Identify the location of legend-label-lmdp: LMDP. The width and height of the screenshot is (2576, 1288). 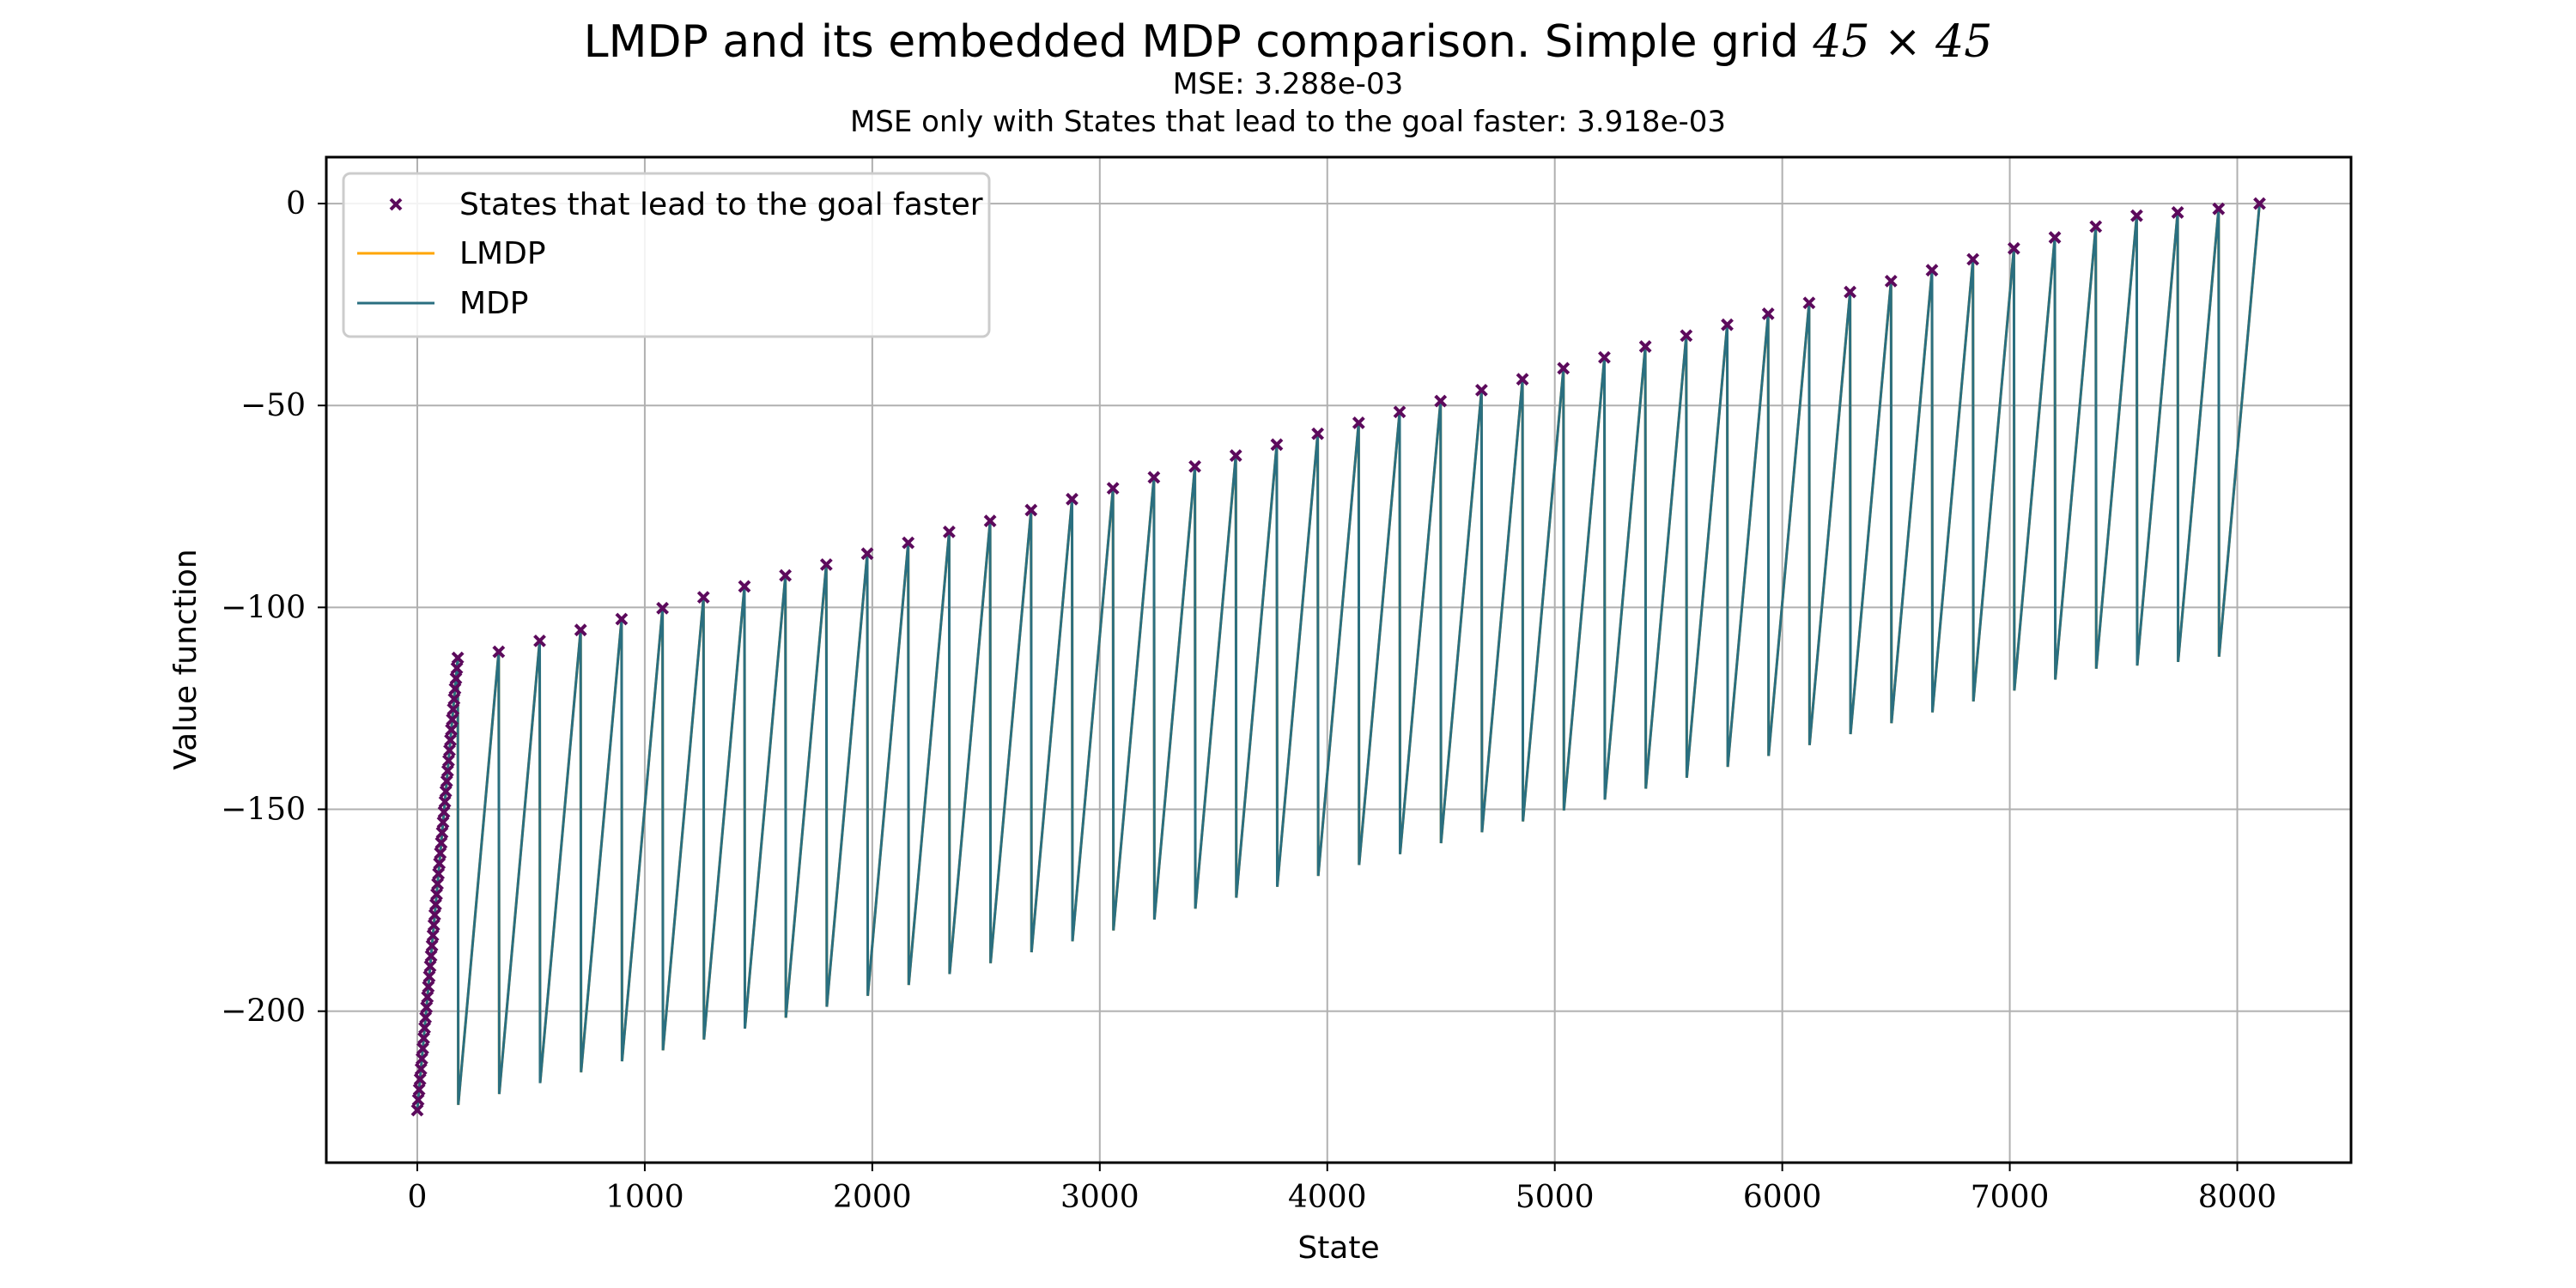
(503, 253).